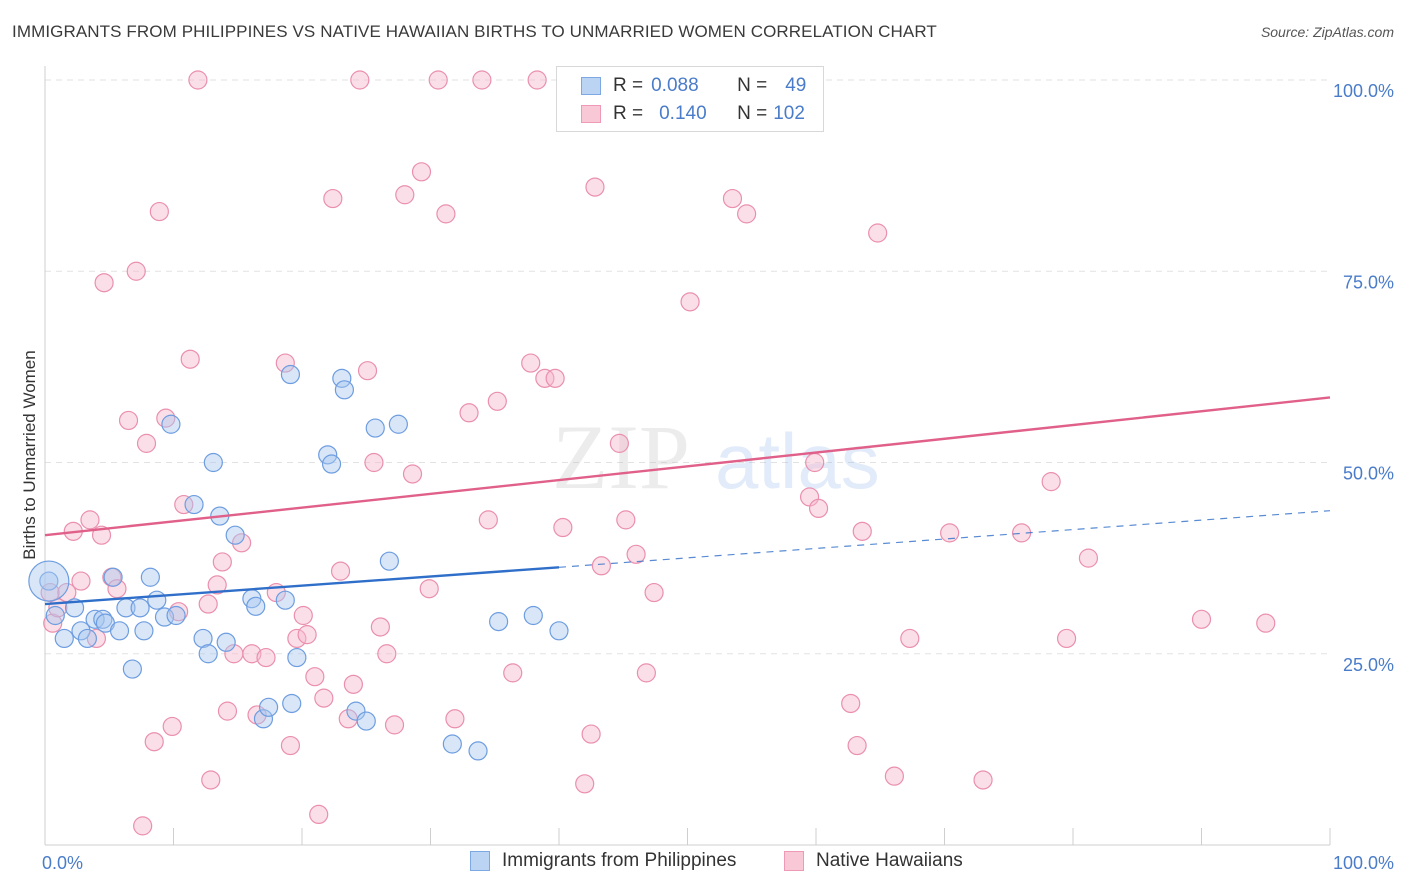 The height and width of the screenshot is (892, 1406). I want to click on x-tick-label-end: 100.0%, so click(1363, 863).